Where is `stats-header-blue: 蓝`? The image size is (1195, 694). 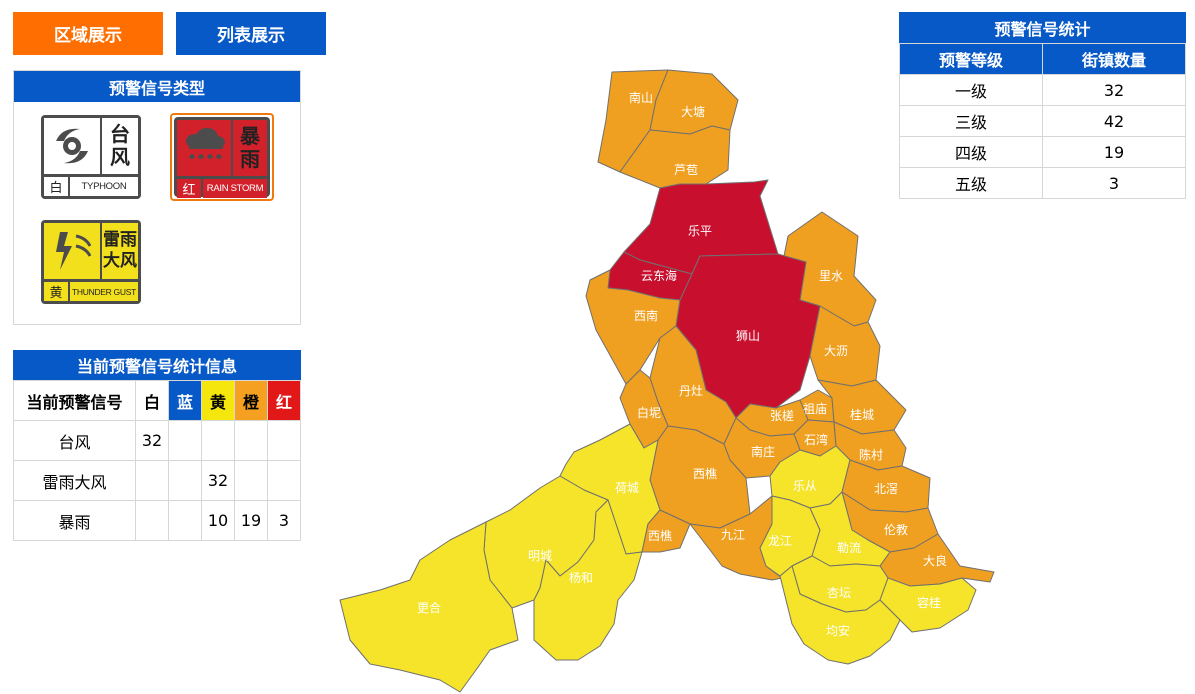 stats-header-blue: 蓝 is located at coordinates (185, 400).